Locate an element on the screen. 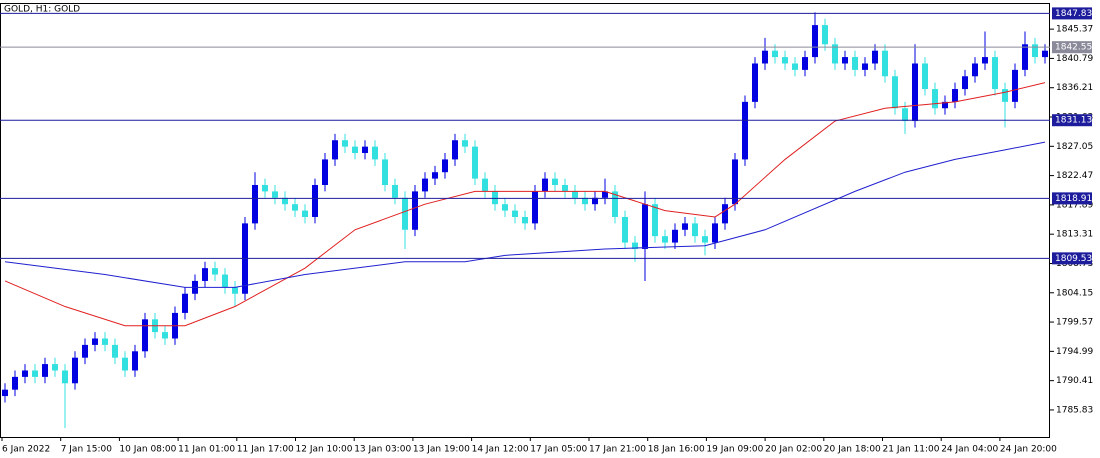 This screenshot has width=1100, height=458. price-level-label: 1818.91 is located at coordinates (1073, 199).